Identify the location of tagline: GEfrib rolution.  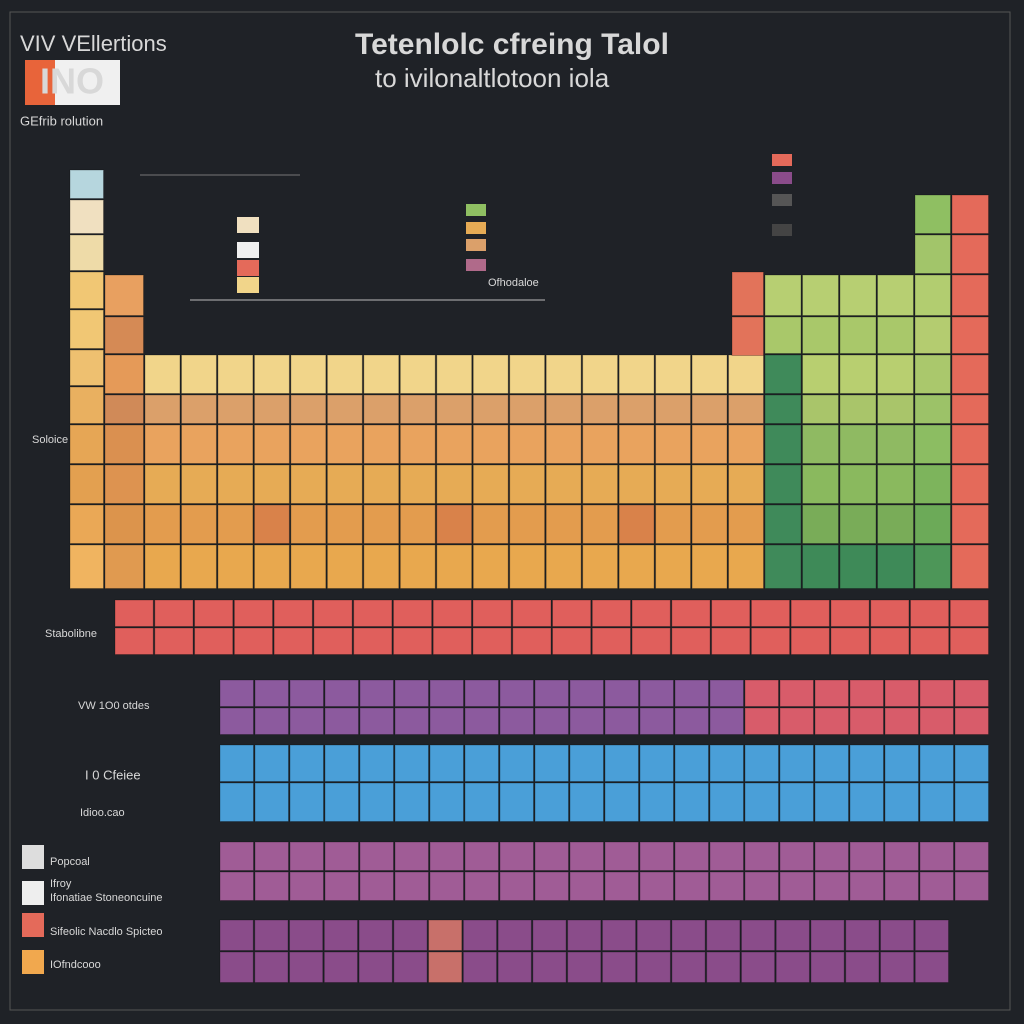
(61, 120).